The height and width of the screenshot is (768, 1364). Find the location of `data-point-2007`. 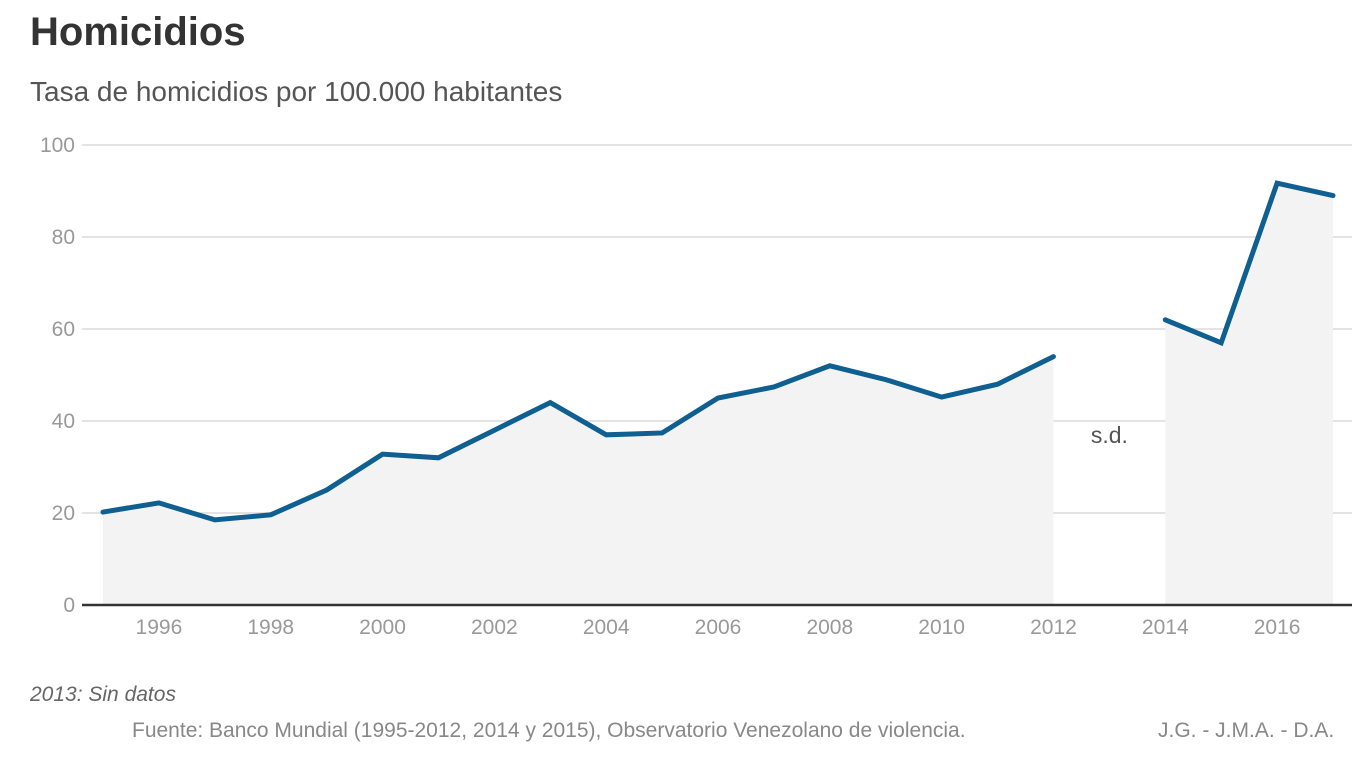

data-point-2007 is located at coordinates (773, 386).